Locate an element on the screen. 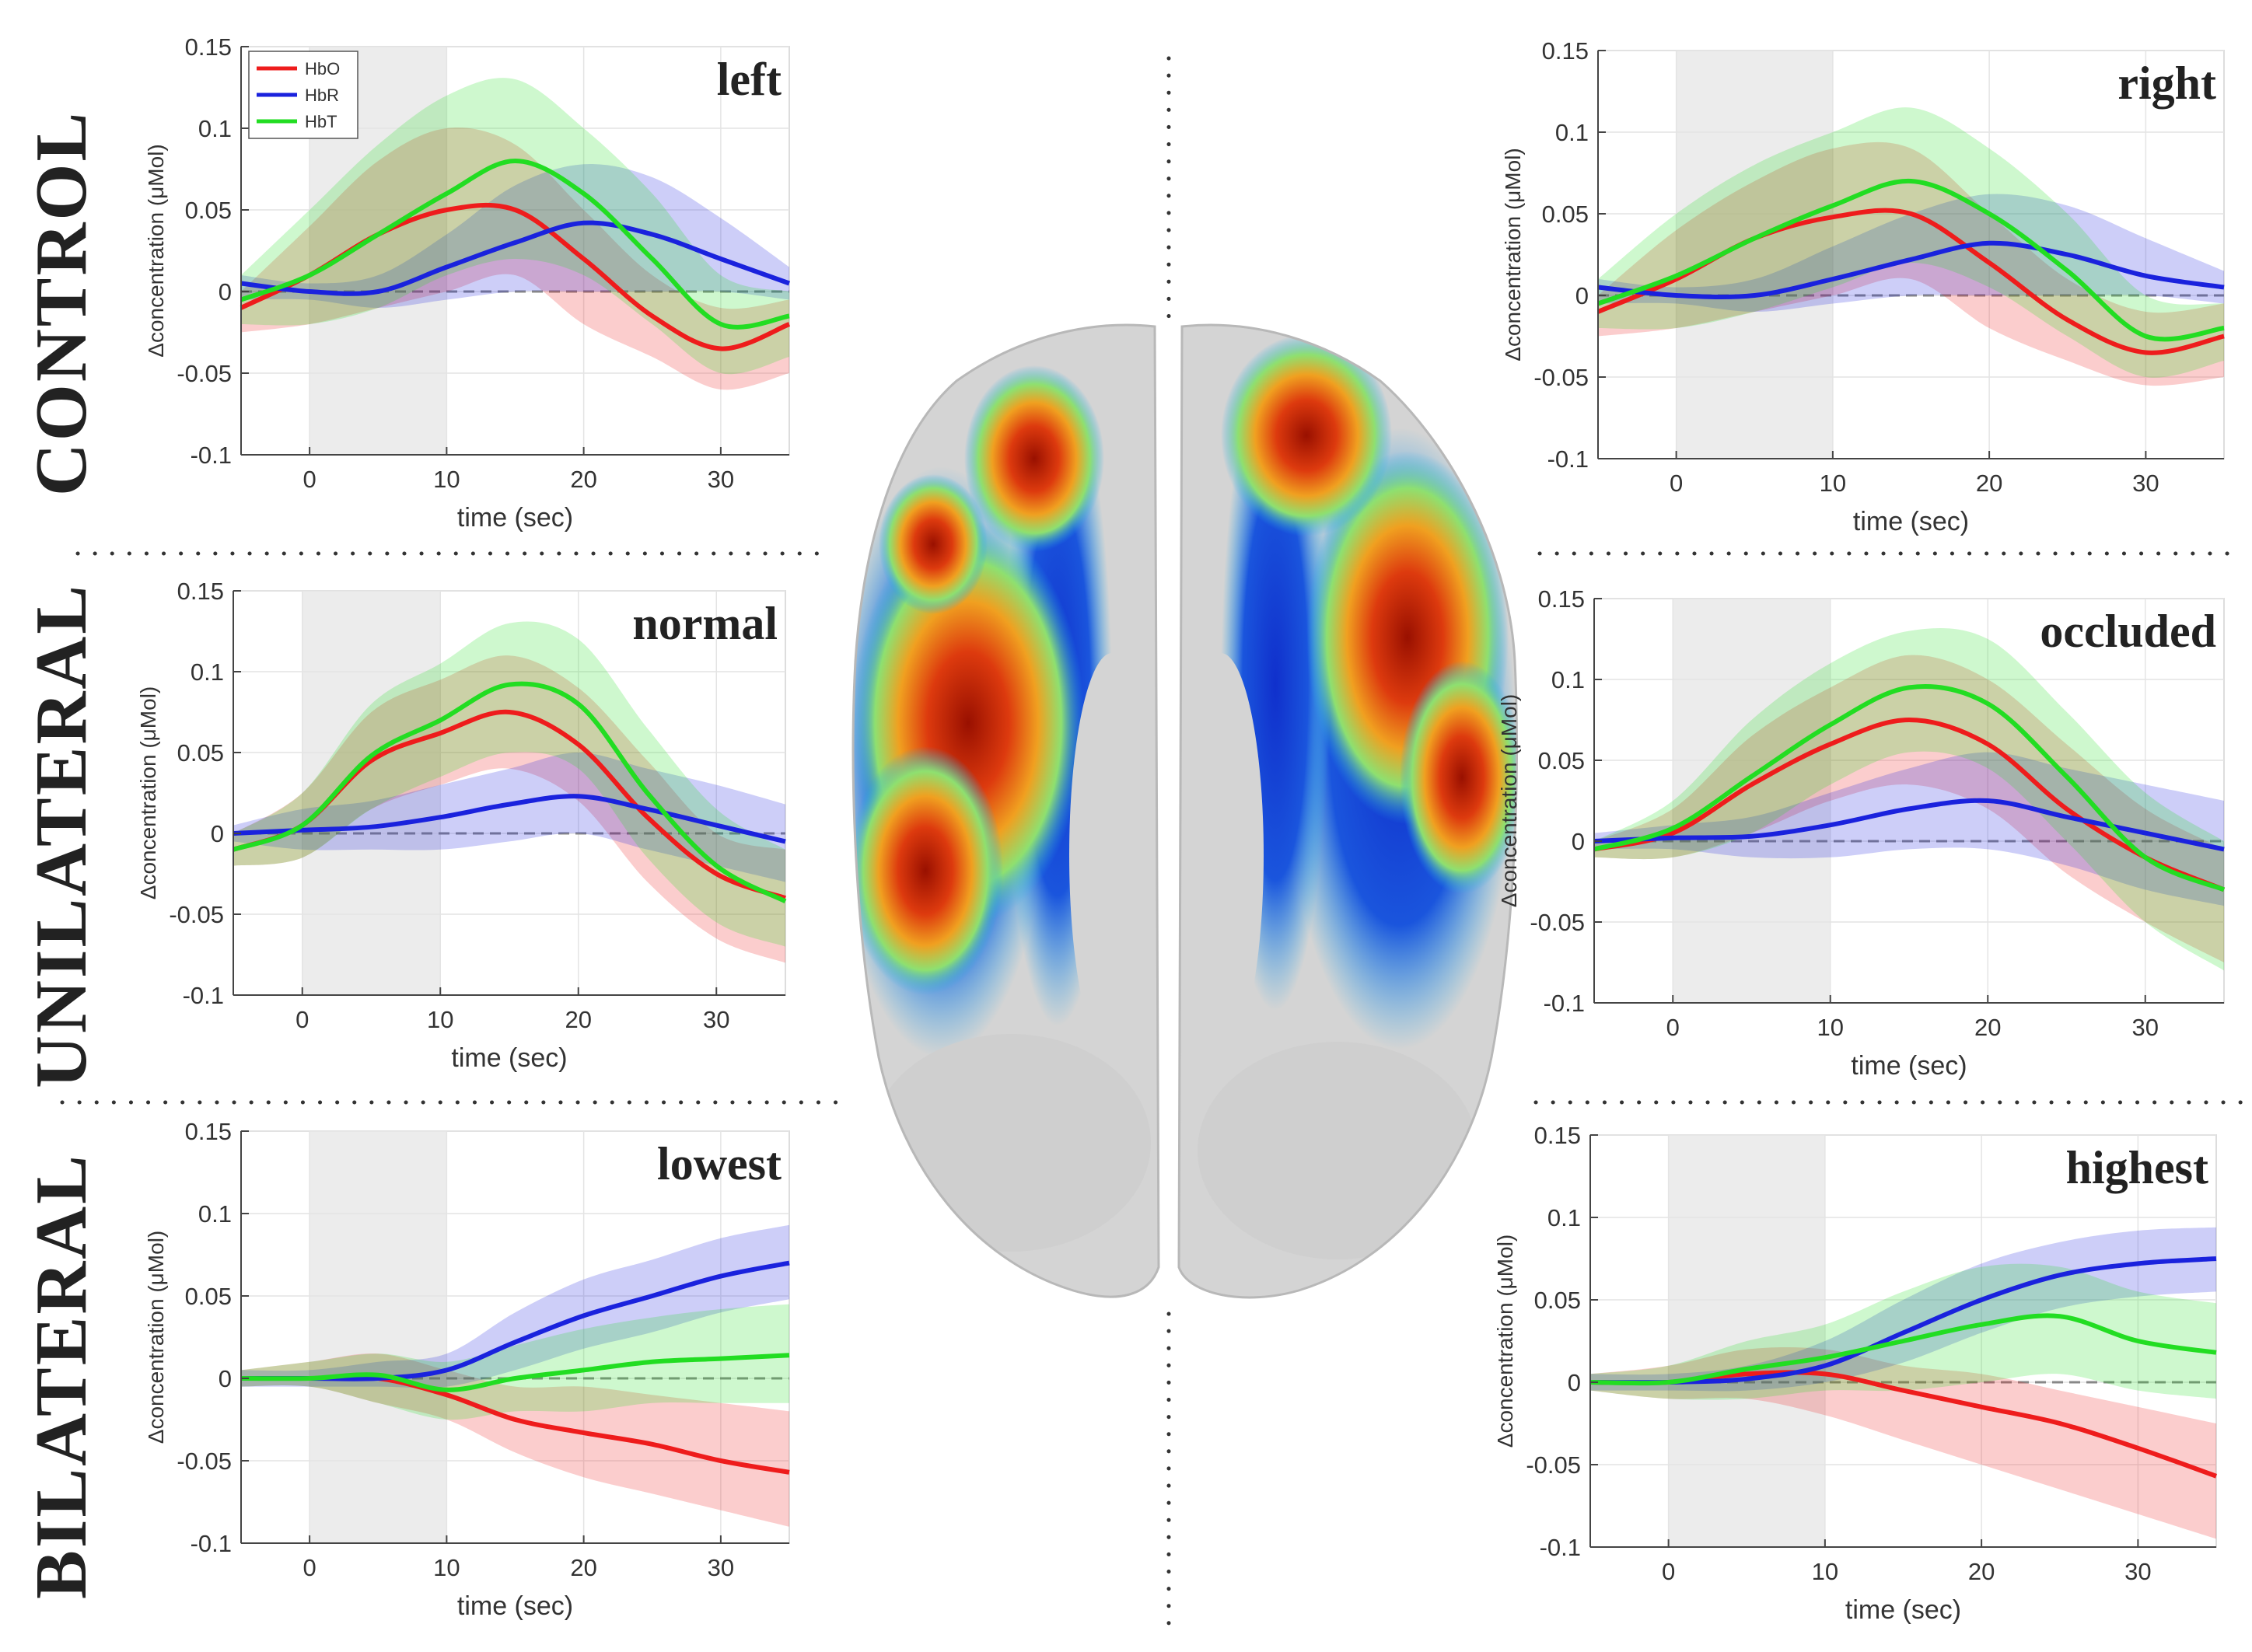 Image resolution: width=2252 pixels, height=1652 pixels. row-label-bilateral: BILATERAL is located at coordinates (62, 1376).